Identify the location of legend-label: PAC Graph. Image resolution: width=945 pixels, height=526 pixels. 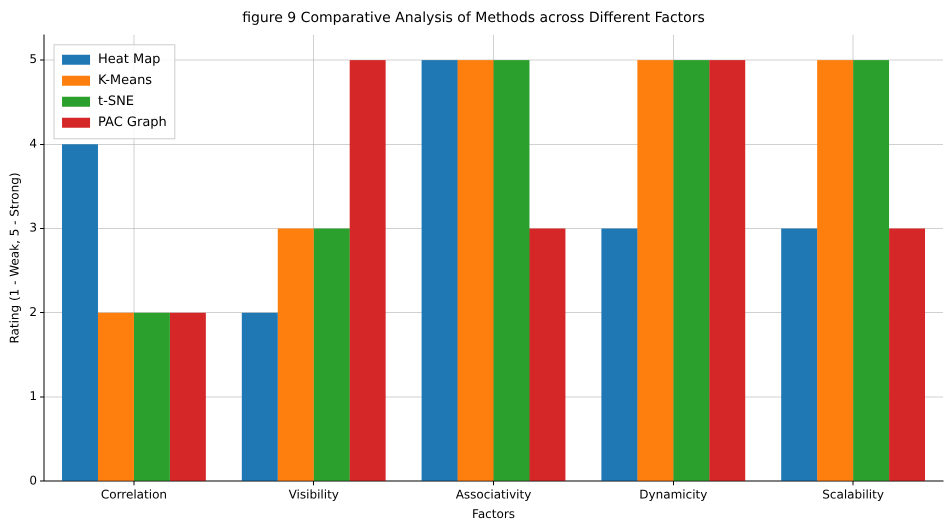
(132, 122).